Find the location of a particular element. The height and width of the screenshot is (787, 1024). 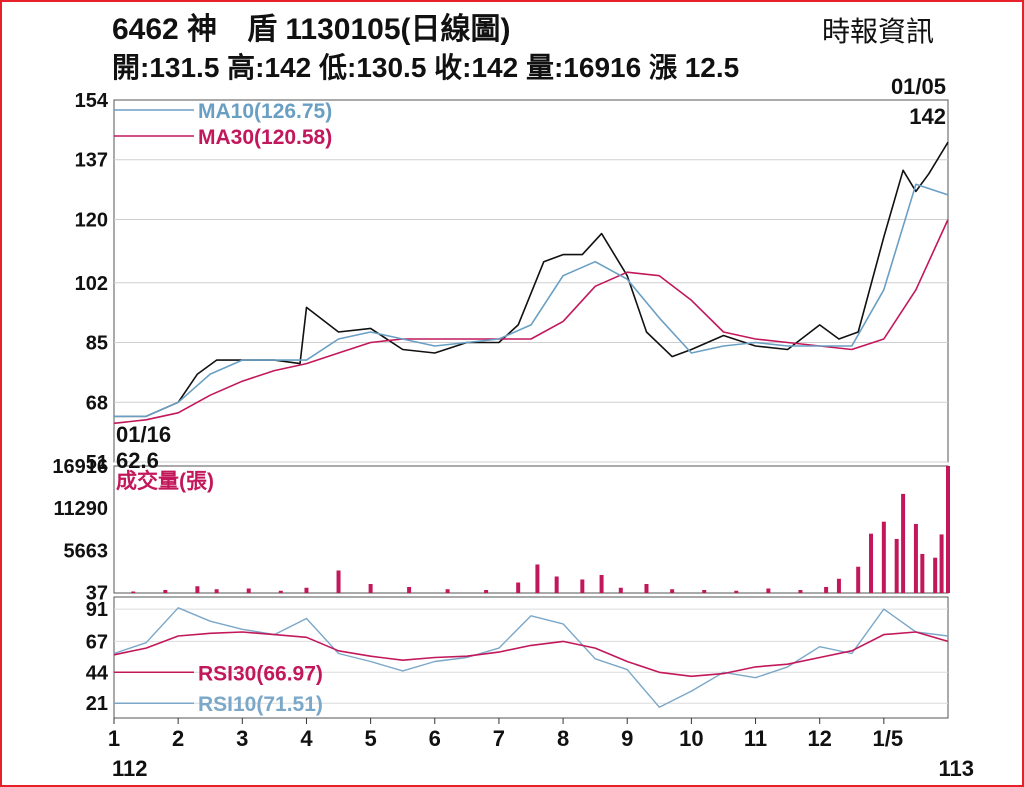

price-y-tick: 137 is located at coordinates (91, 161).